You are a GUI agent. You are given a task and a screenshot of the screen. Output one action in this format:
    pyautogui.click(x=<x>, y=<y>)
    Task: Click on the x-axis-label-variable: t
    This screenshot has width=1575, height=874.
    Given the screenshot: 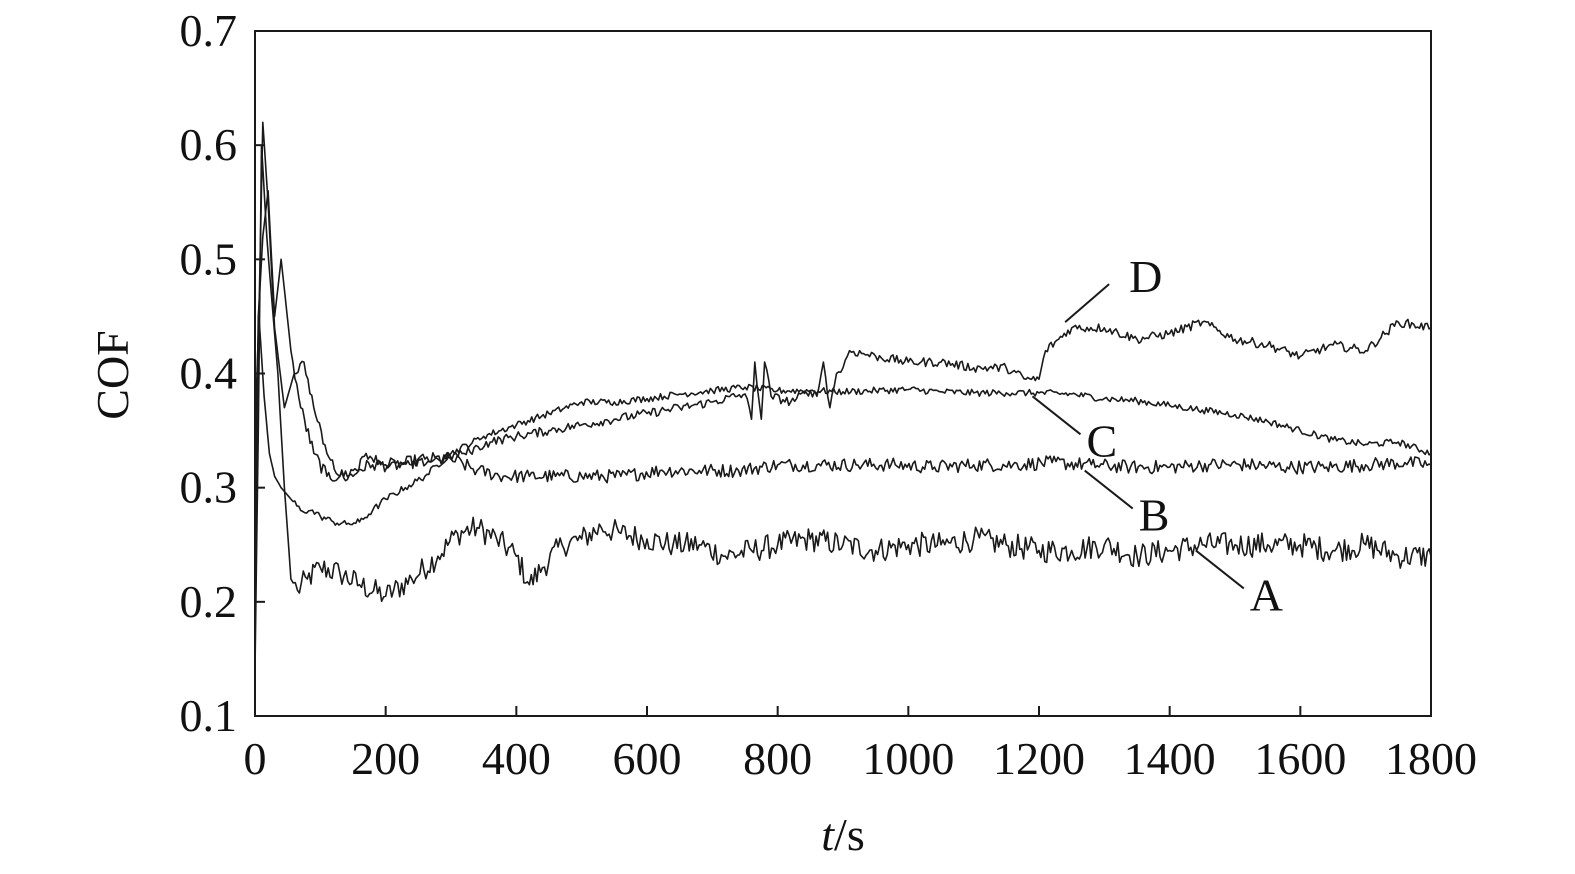 What is the action you would take?
    pyautogui.click(x=828, y=834)
    